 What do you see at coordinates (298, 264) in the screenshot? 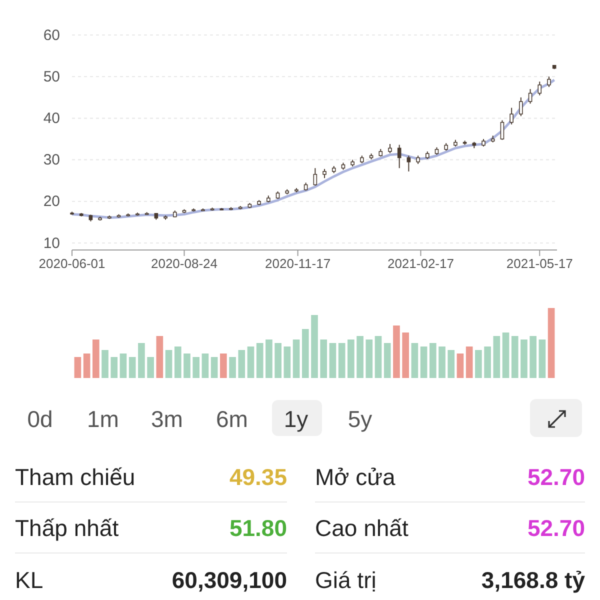
I see `x-tick-label: 2020-11-17` at bounding box center [298, 264].